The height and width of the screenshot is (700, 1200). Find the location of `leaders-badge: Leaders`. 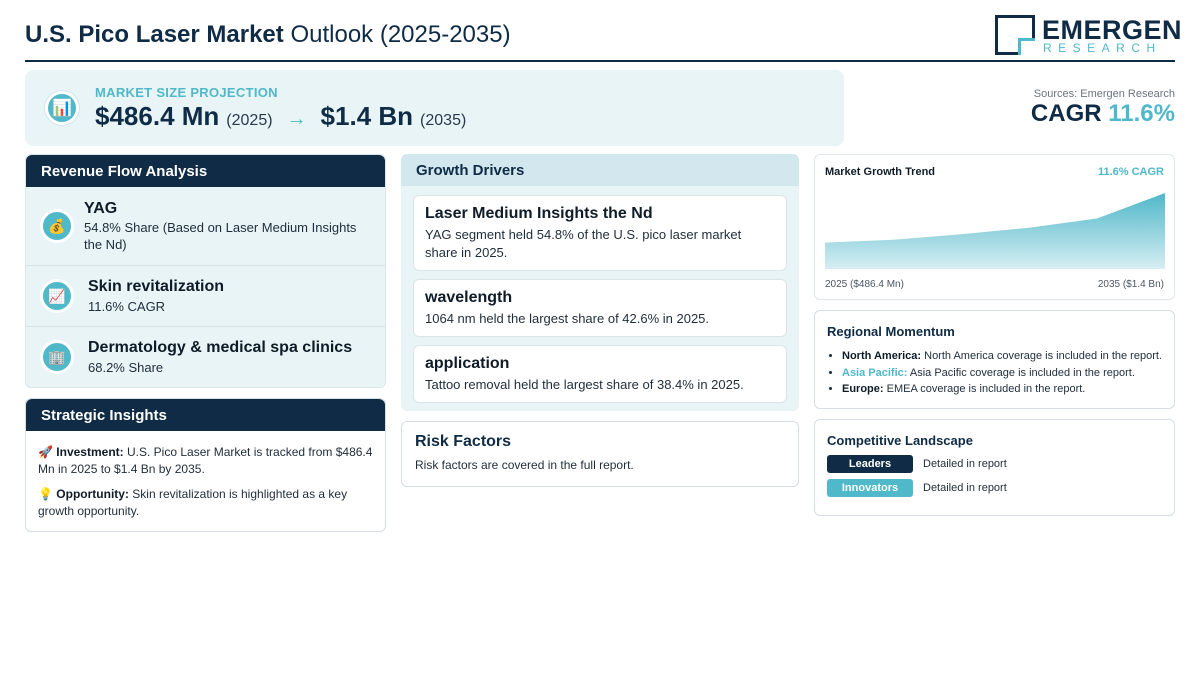

leaders-badge: Leaders is located at coordinates (870, 464).